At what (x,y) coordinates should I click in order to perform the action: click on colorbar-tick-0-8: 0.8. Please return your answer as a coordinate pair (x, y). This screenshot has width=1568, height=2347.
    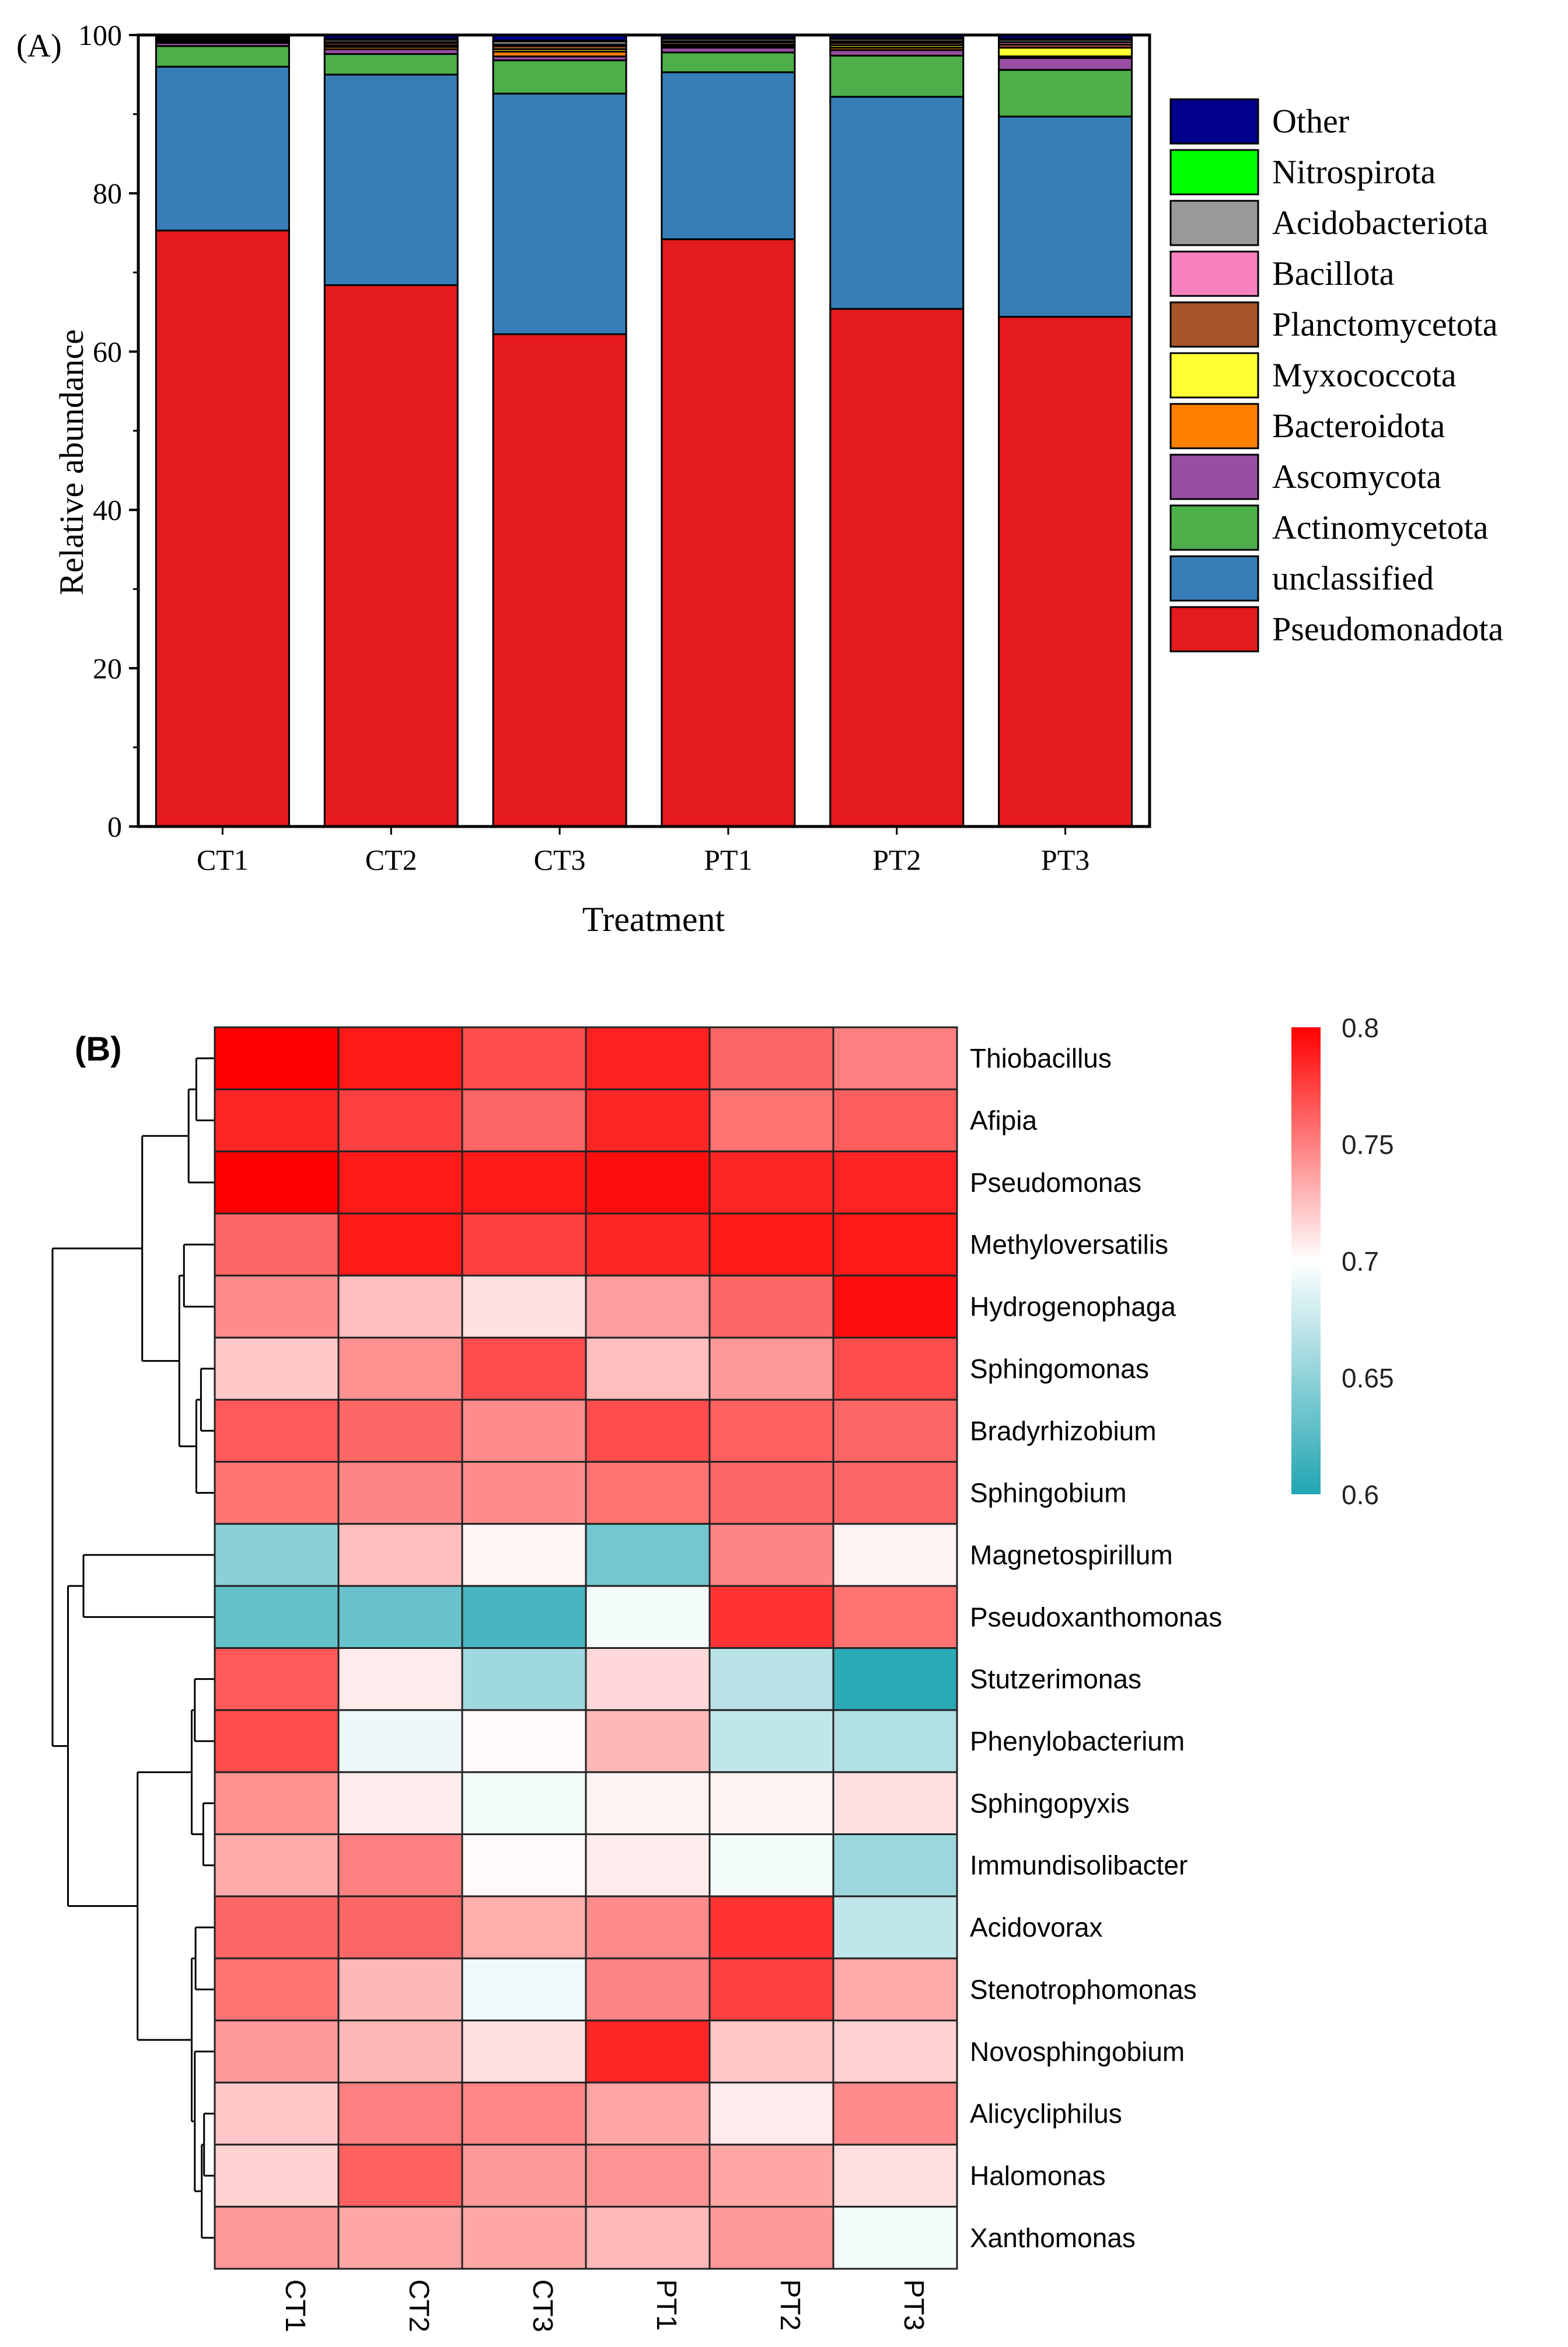
    Looking at the image, I should click on (1361, 1028).